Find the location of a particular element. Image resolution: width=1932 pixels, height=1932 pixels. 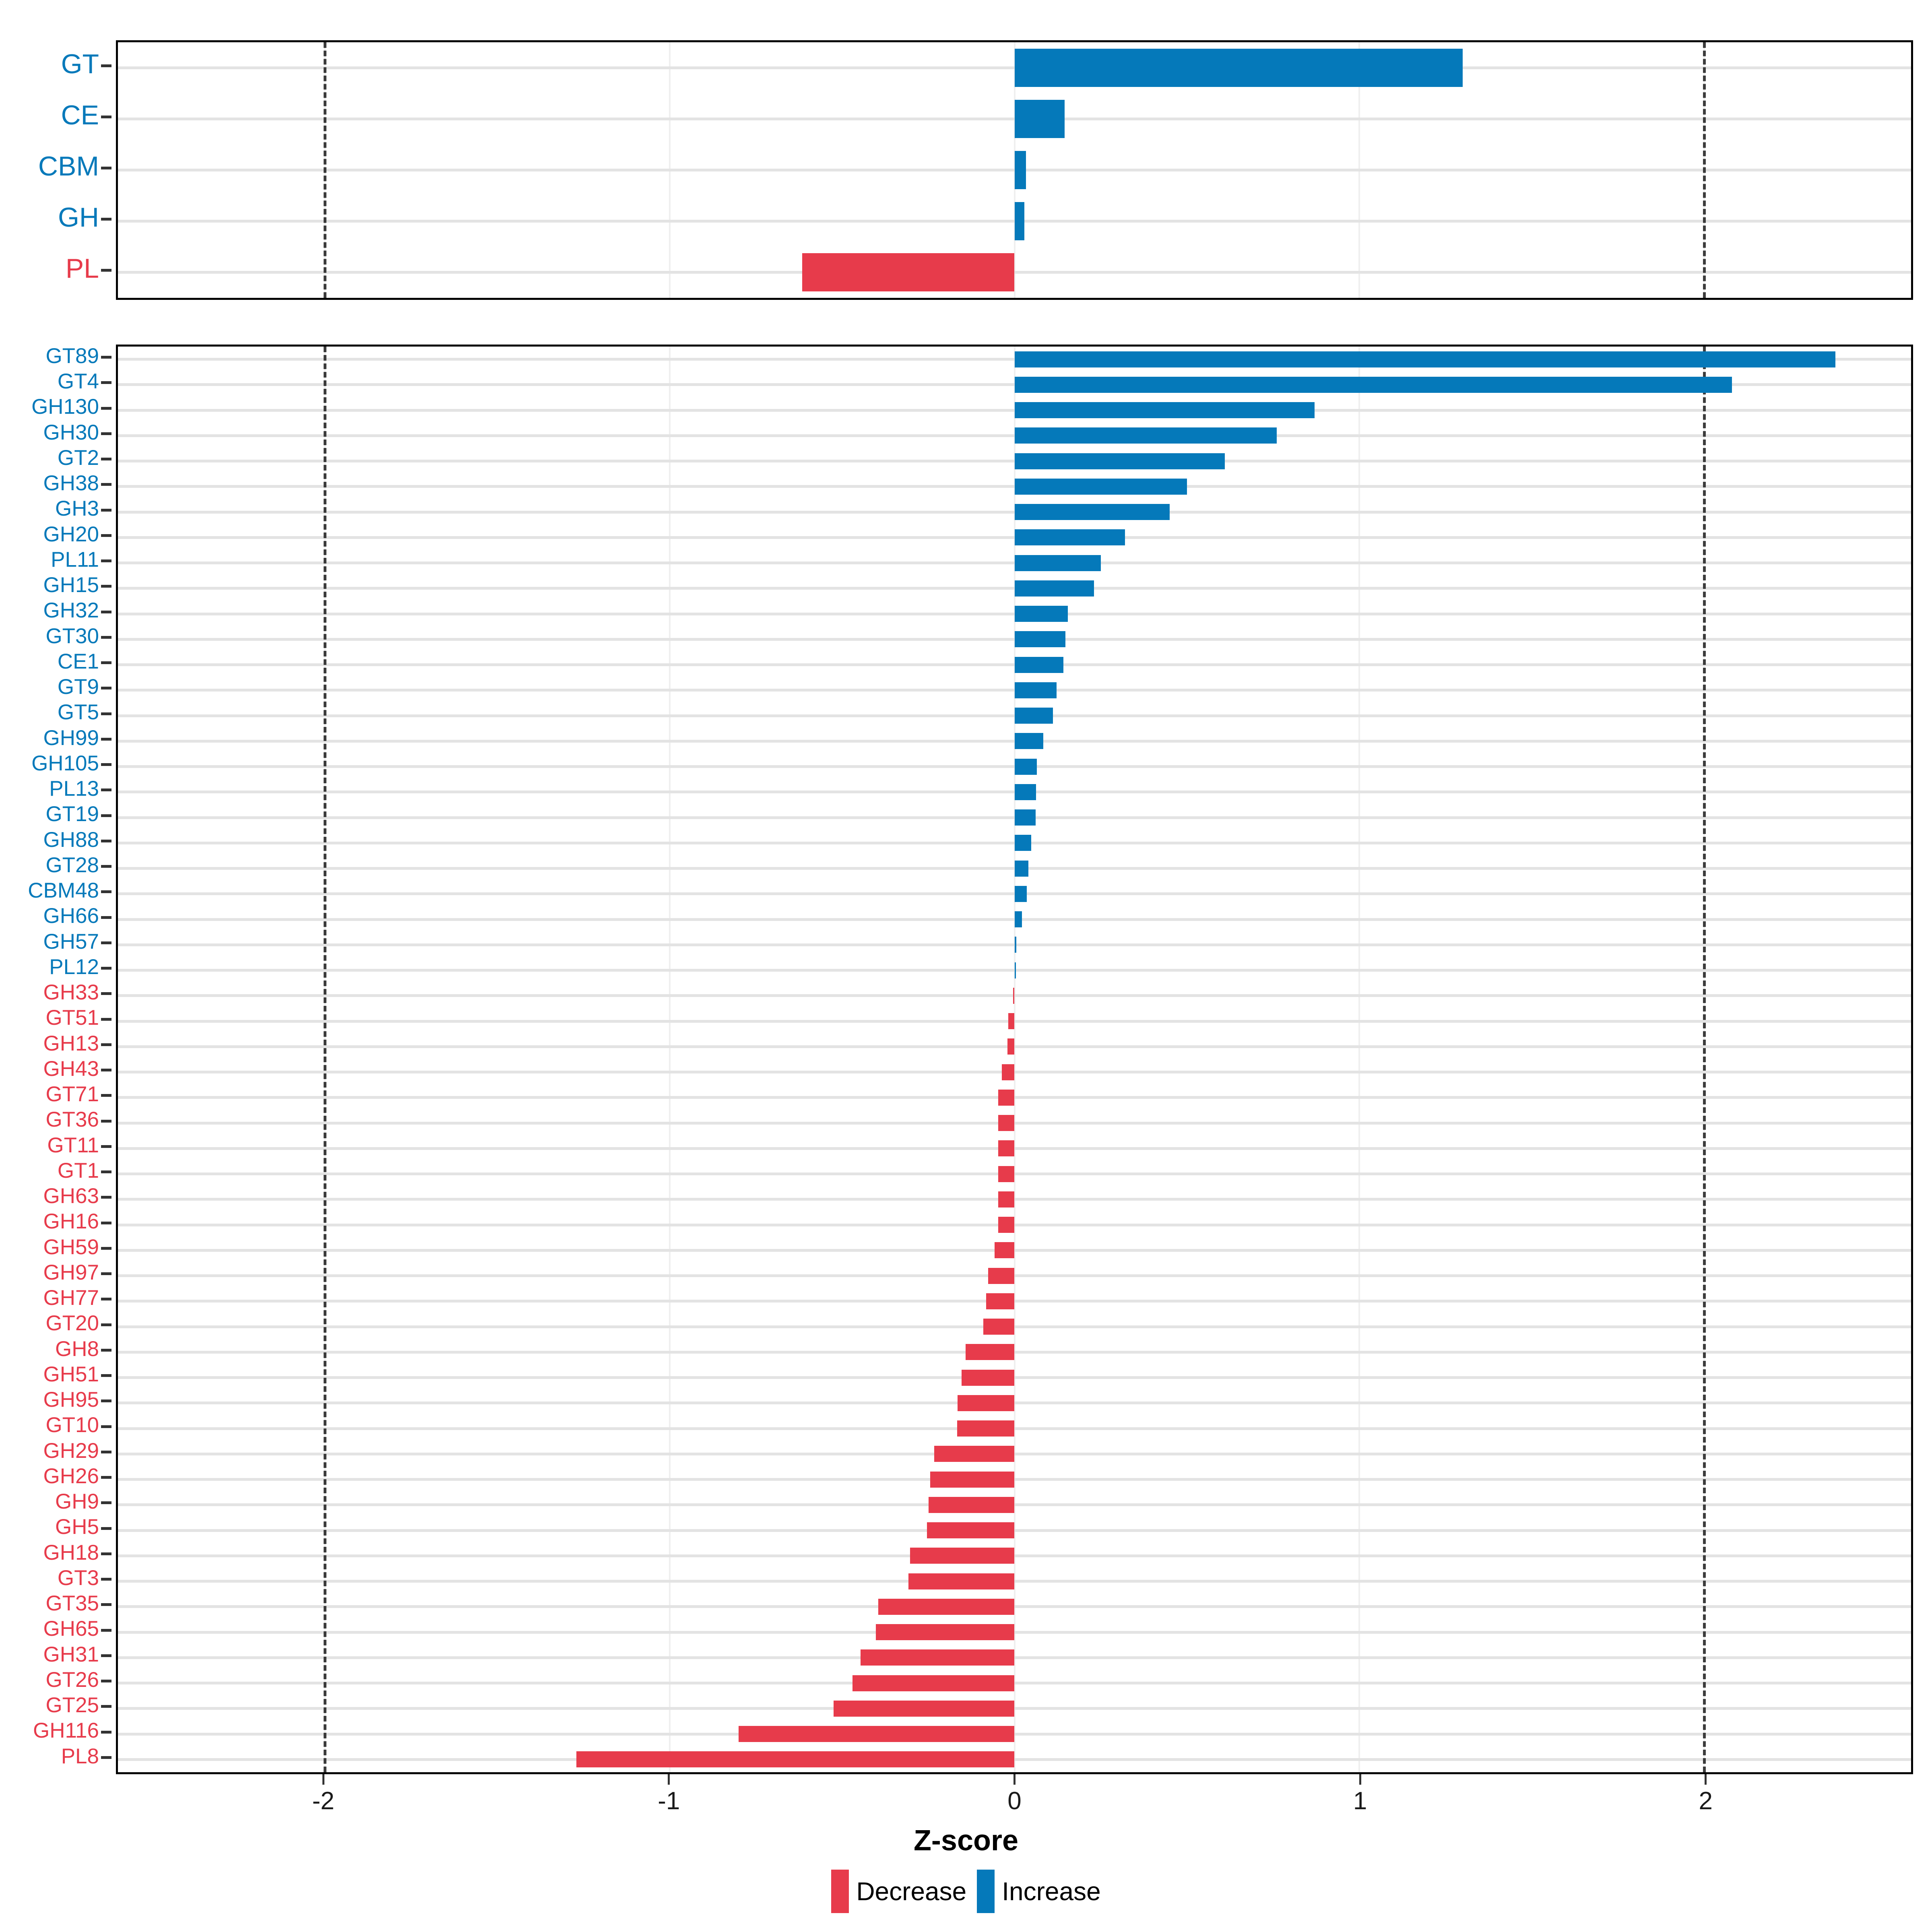

bar-PL12 is located at coordinates (1015, 970).